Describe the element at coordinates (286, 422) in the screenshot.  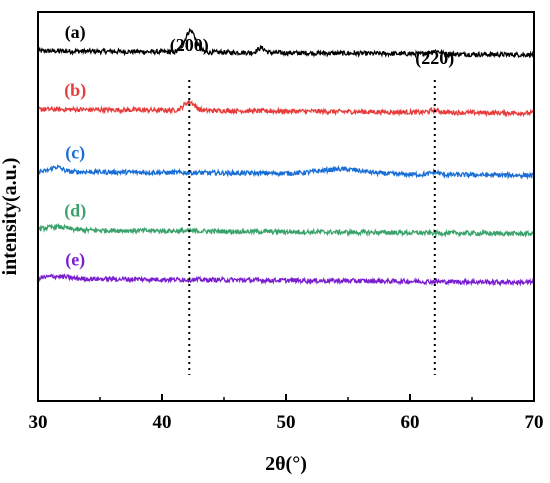
I see `x-tick-label: 50` at that location.